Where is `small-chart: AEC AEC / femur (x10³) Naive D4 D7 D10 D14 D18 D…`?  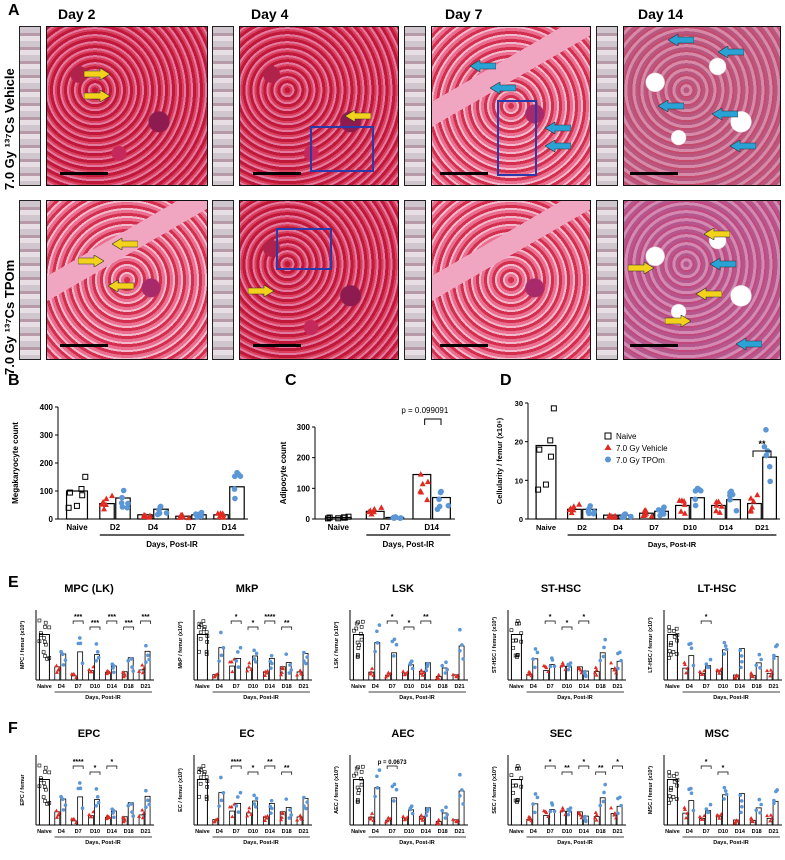 small-chart: AEC AEC / femur (x10³) Naive D4 D7 D10 D14 D18 D… is located at coordinates (400, 787).